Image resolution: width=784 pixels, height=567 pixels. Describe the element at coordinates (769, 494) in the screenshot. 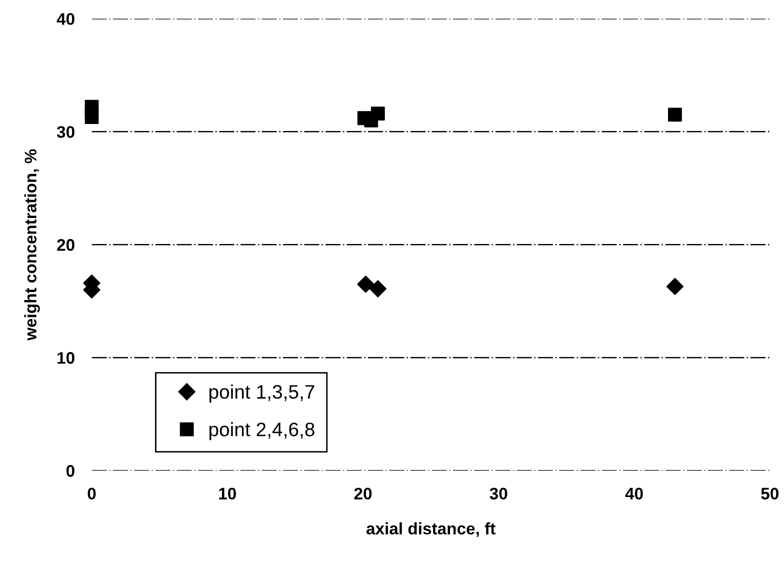

I see `x-tick-label: 50` at that location.